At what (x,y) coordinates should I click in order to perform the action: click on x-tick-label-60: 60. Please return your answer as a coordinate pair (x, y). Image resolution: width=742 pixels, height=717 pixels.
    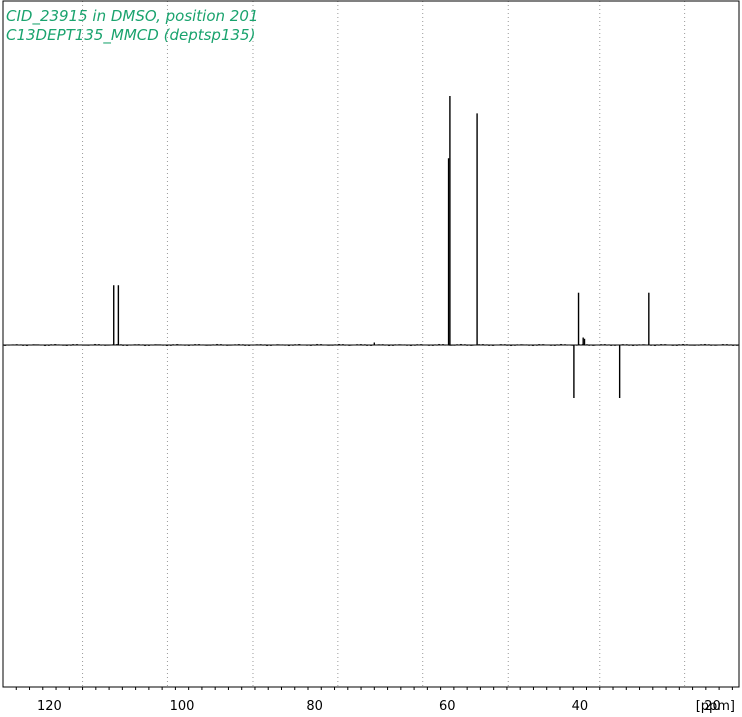
    Looking at the image, I should click on (447, 706).